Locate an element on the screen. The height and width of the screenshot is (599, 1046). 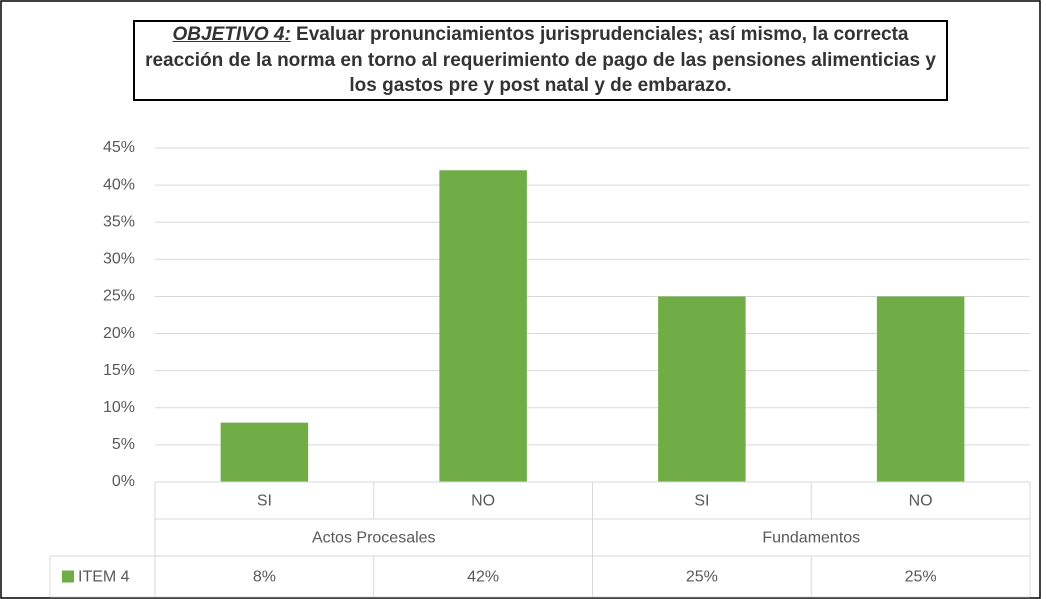
y-tick-label: 40% is located at coordinates (119, 184).